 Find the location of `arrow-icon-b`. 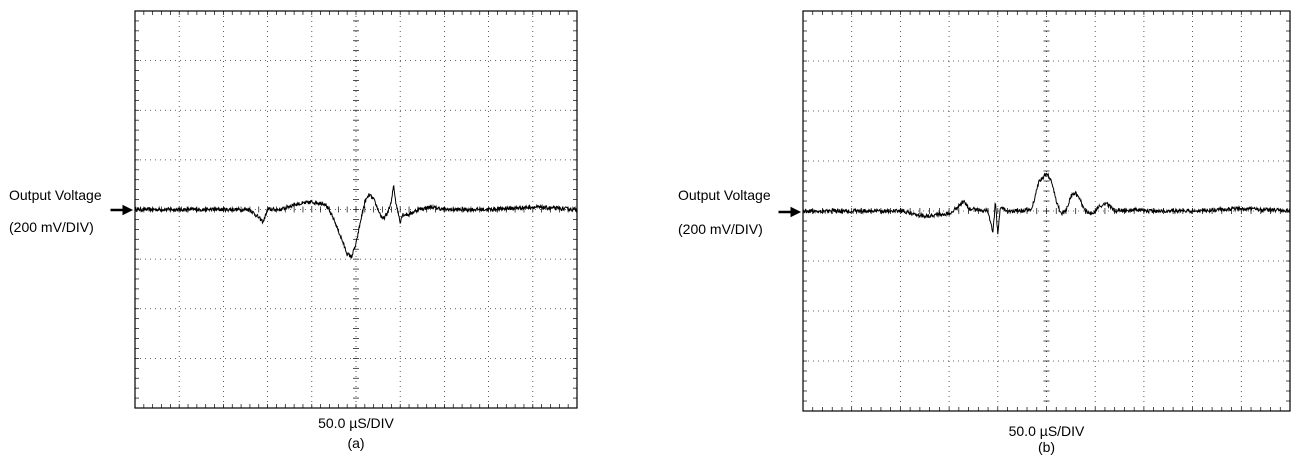

arrow-icon-b is located at coordinates (790, 212).